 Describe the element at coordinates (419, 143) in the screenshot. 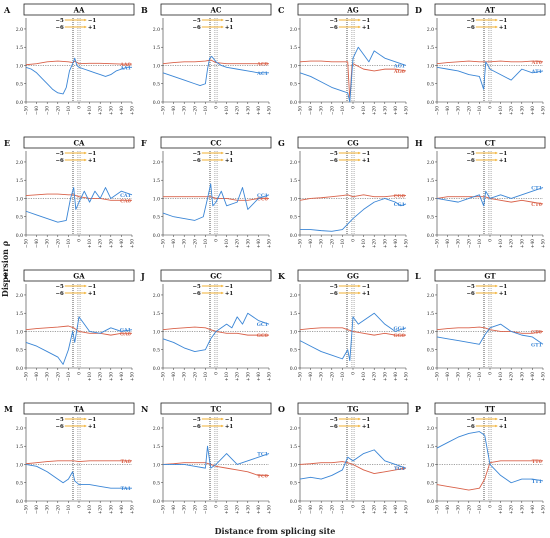

I see `panel-letter: H` at that location.